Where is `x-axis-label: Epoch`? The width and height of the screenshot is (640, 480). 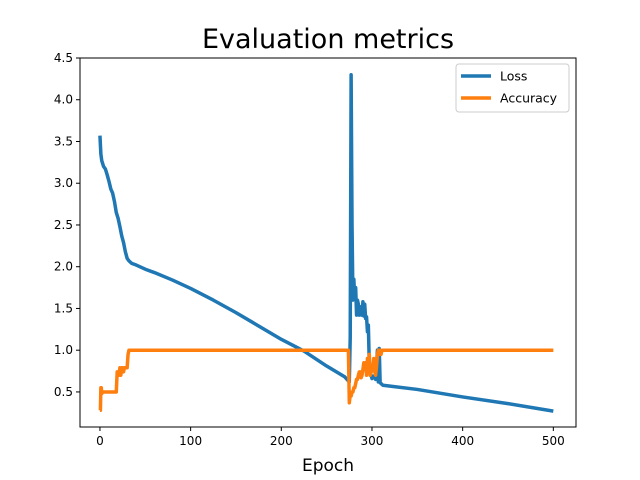
x-axis-label: Epoch is located at coordinates (328, 466).